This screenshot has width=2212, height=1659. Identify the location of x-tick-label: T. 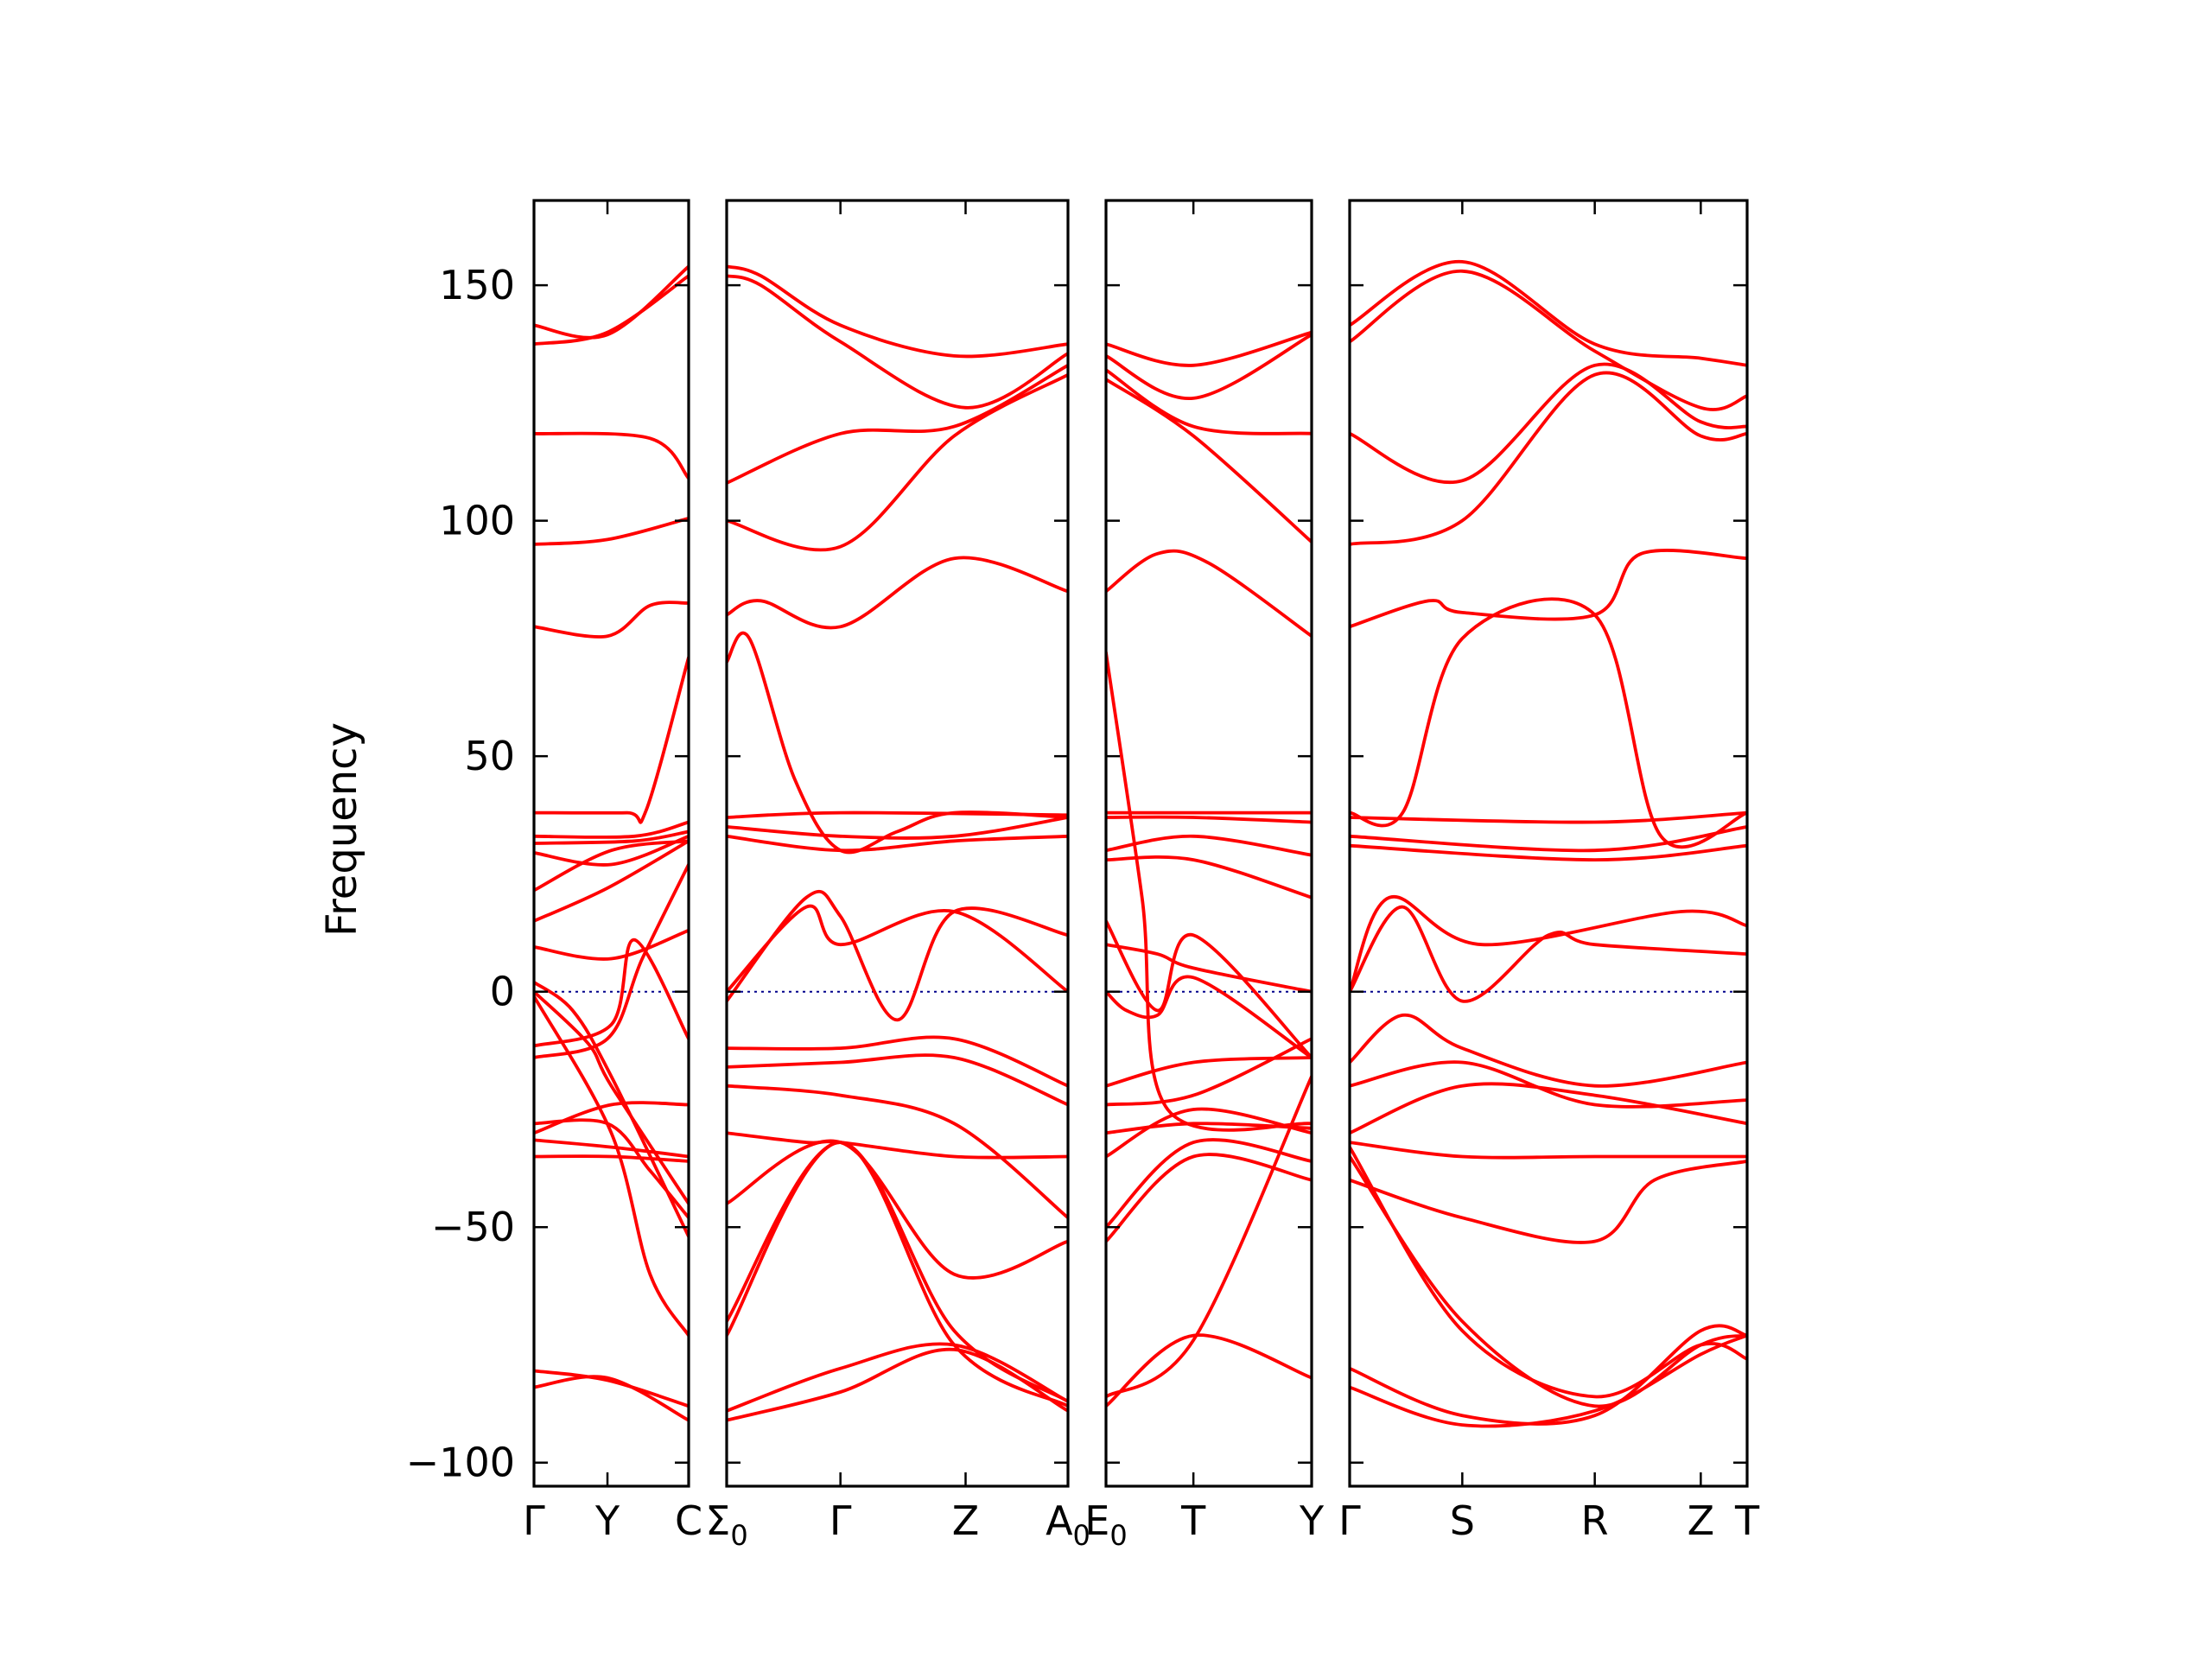
(1193, 1520).